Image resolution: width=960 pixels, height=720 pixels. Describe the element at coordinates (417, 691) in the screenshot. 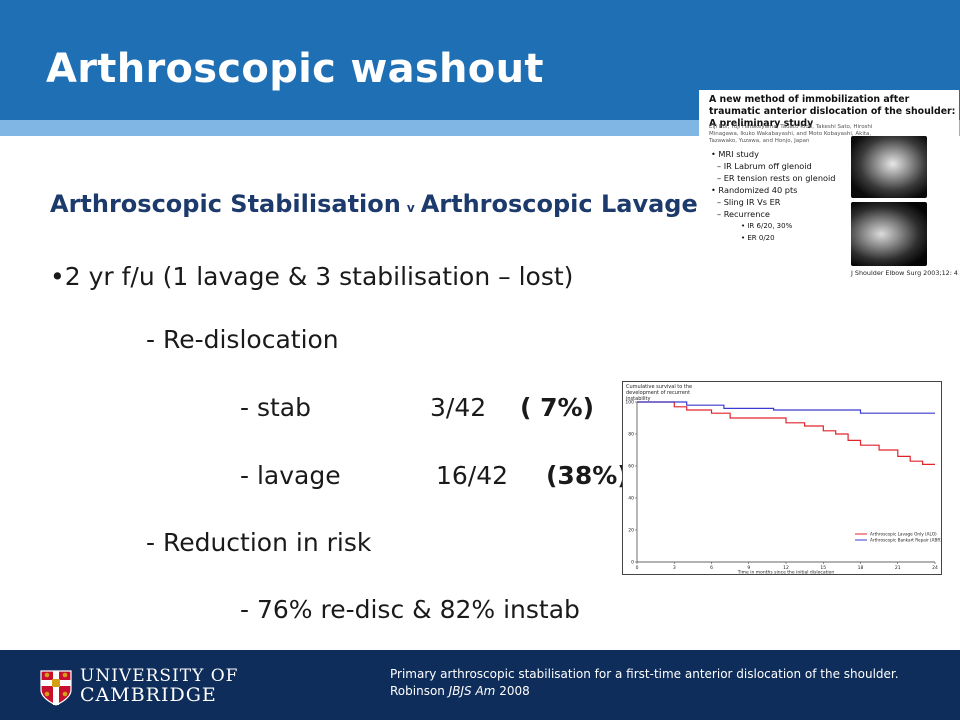

I see `reference-author: Robinson` at that location.